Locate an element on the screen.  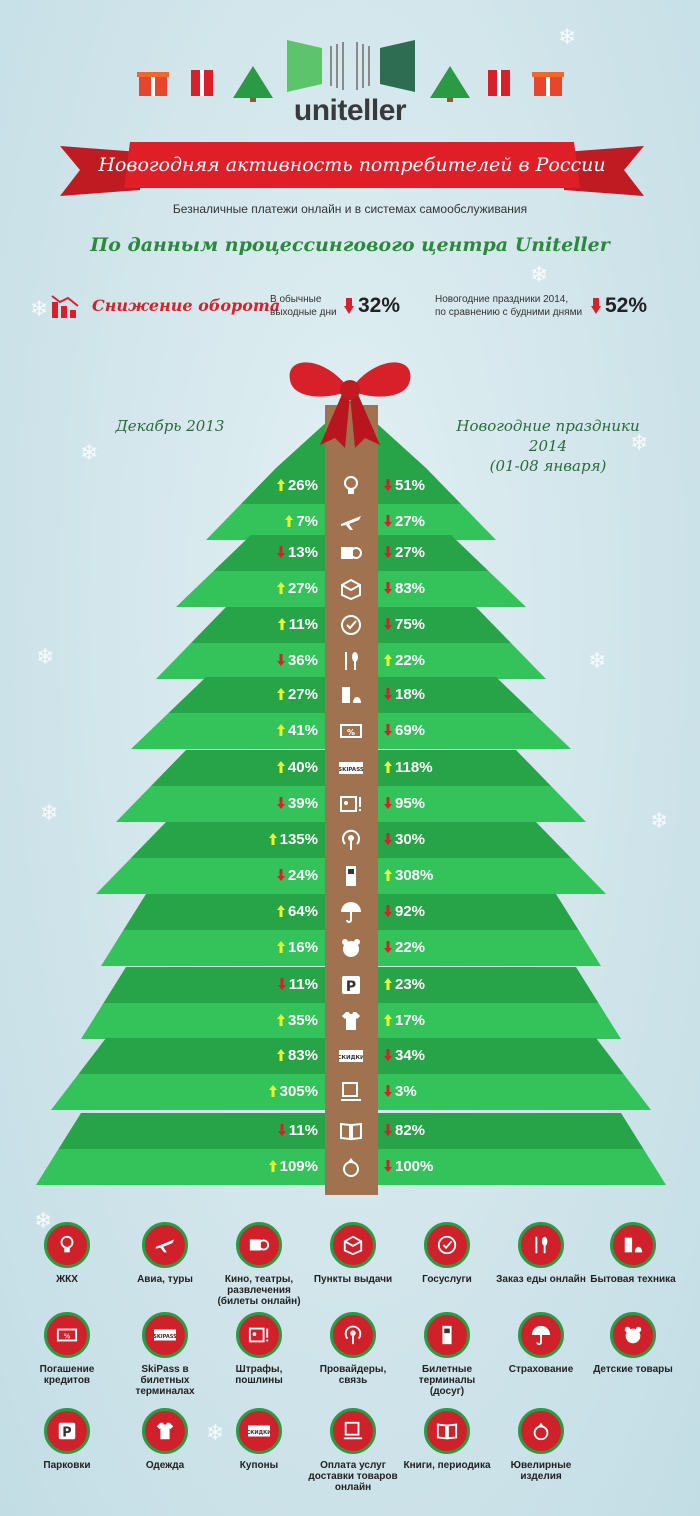
right-percent-value: 118% is located at coordinates (414, 767).